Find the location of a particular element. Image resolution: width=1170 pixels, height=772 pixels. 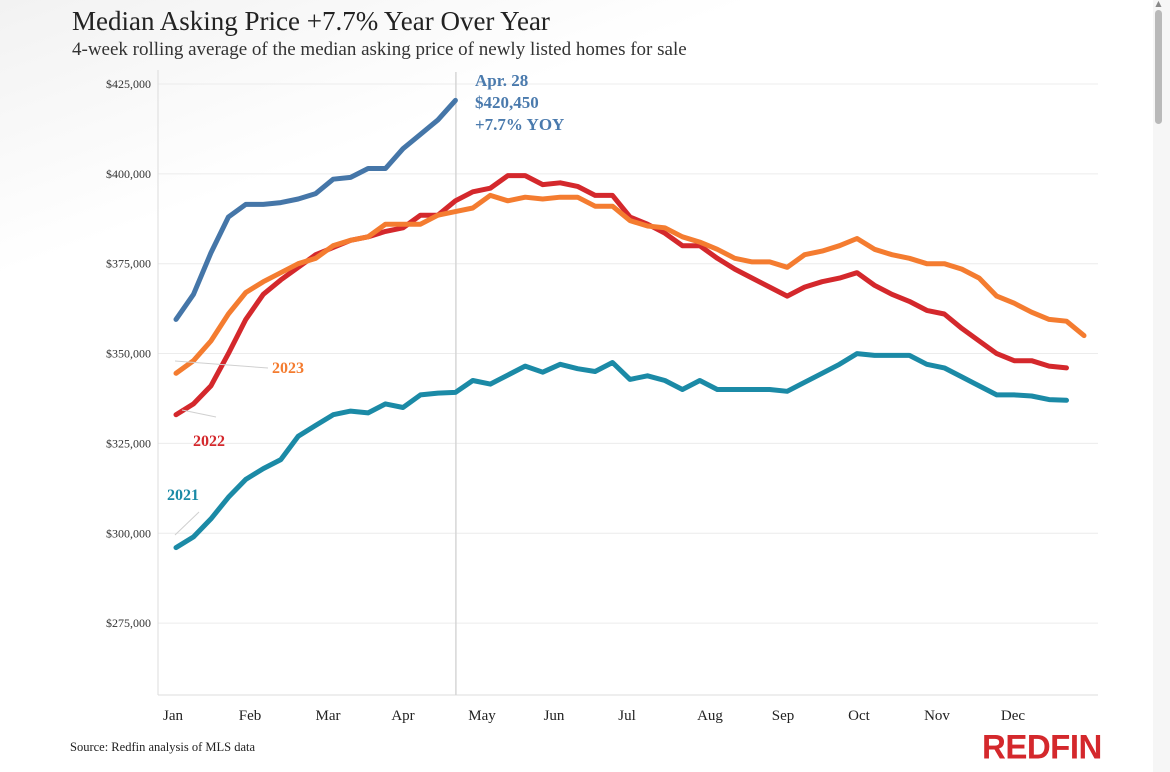

annotation-line-1: $420,450 is located at coordinates (507, 102).